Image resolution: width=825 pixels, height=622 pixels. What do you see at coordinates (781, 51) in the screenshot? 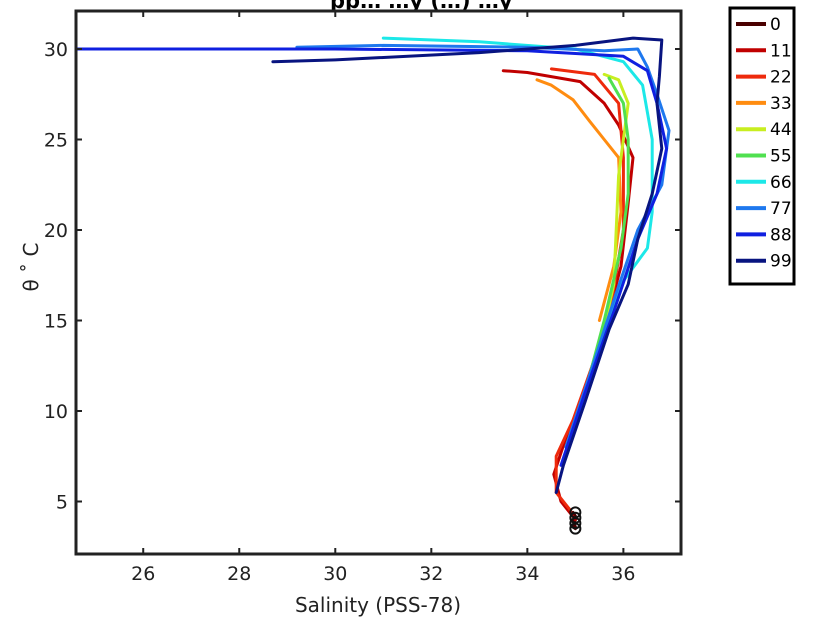
I see `legend-label-11: 11` at bounding box center [781, 51].